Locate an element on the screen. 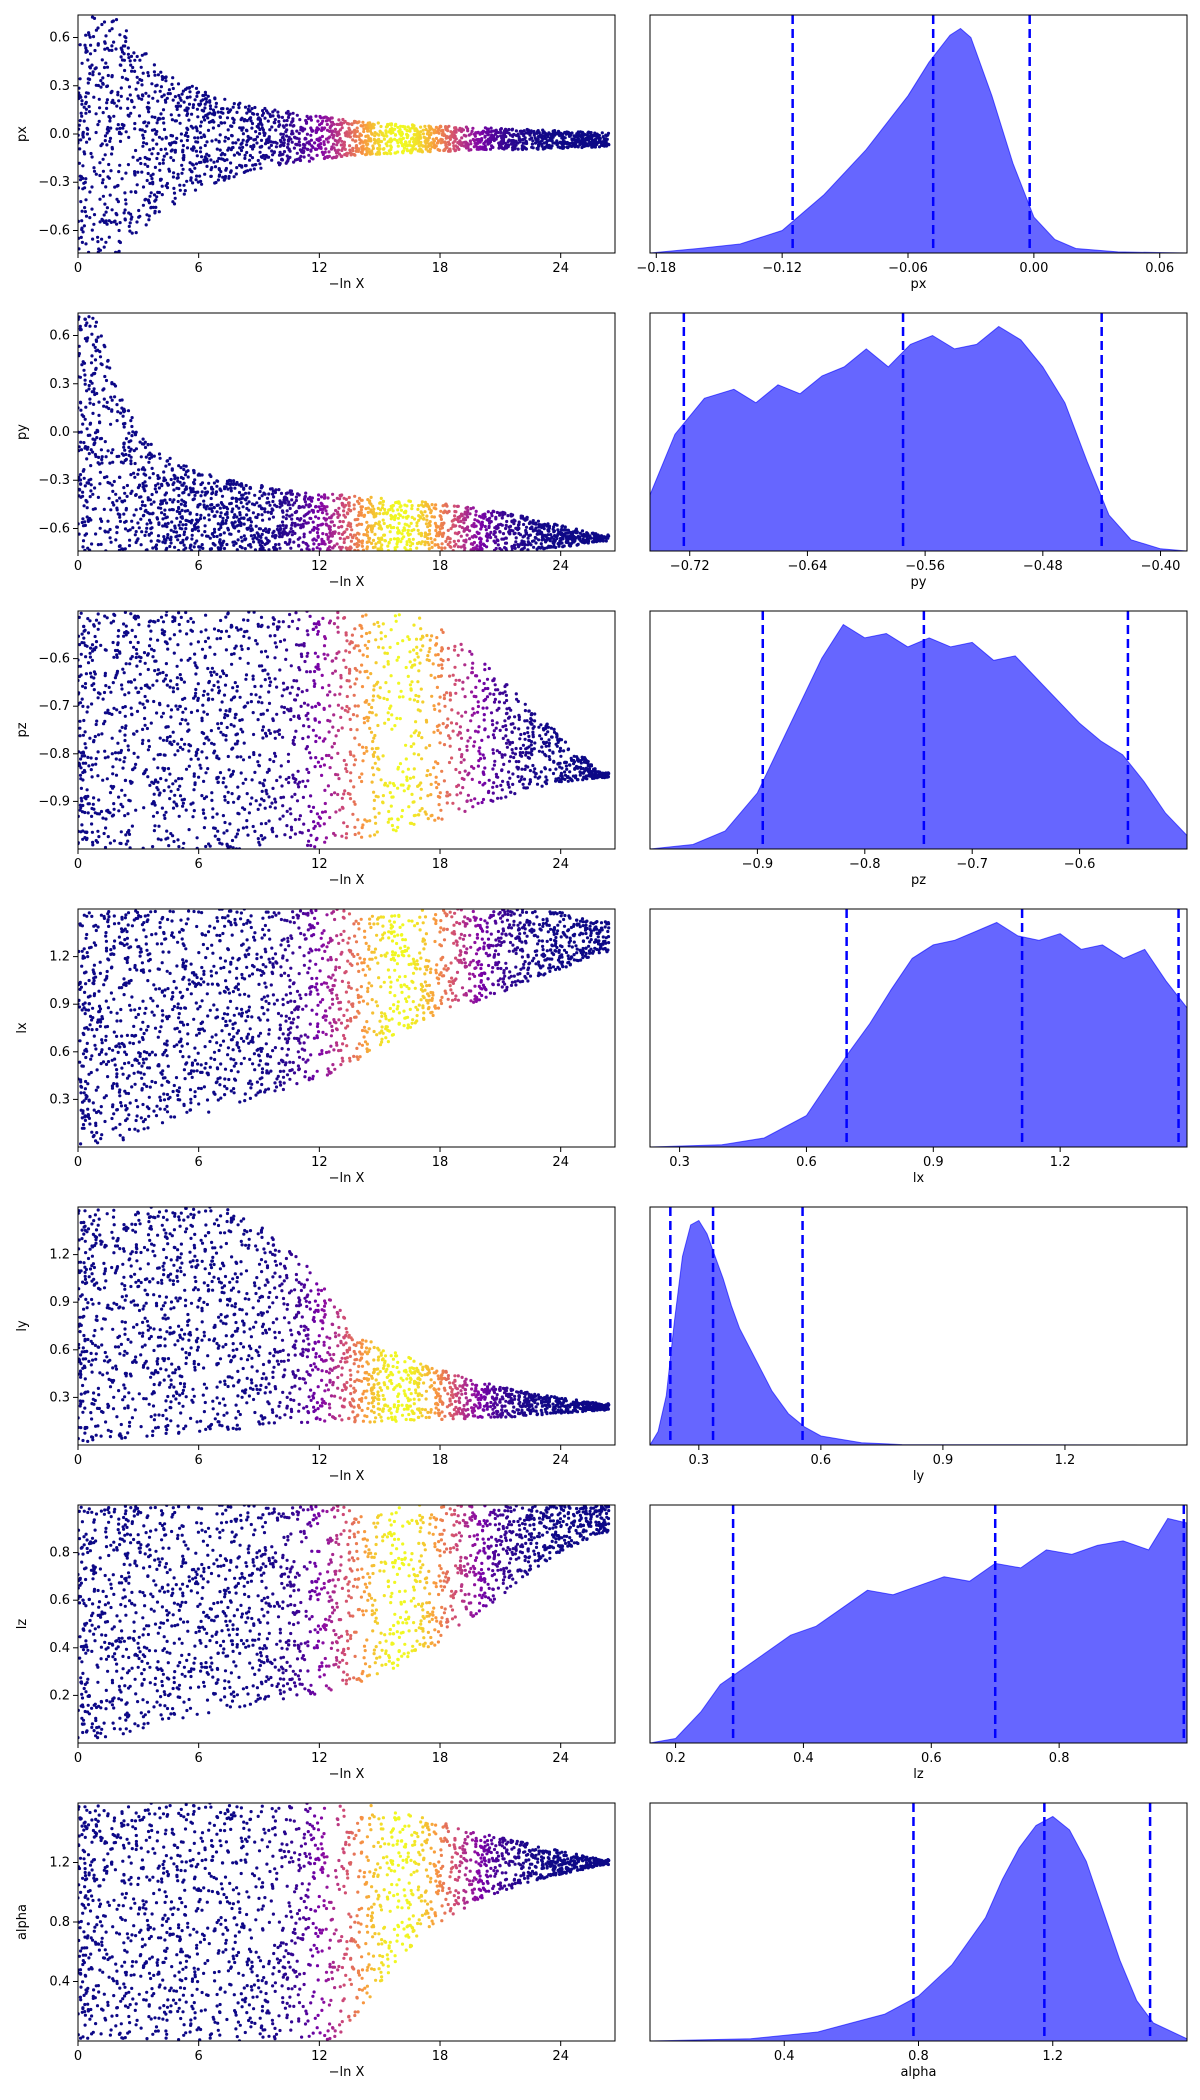 The image size is (1200, 2100). scatter-points is located at coordinates (344, 134).